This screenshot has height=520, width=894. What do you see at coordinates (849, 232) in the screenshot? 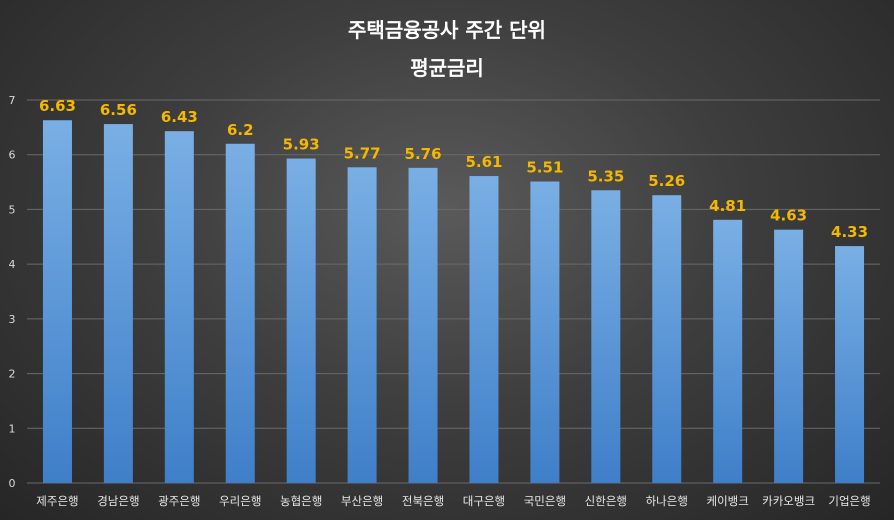
I see `data-label: 4.33` at bounding box center [849, 232].